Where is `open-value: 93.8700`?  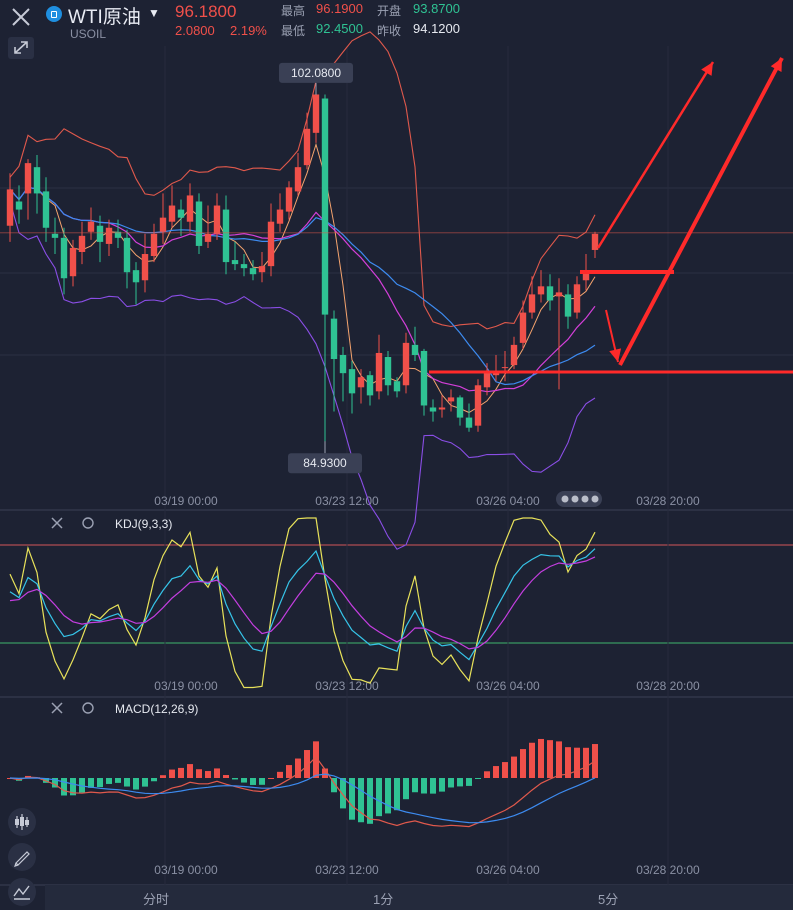
open-value: 93.8700 is located at coordinates (436, 8).